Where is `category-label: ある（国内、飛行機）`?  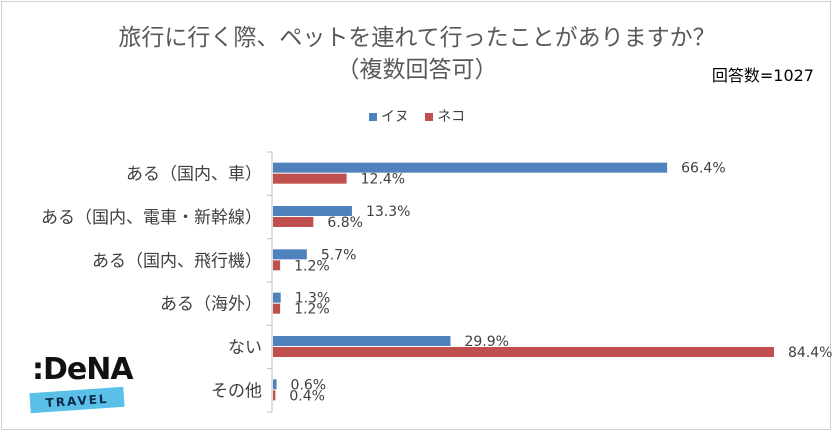 category-label: ある（国内、飛行機） is located at coordinates (177, 261).